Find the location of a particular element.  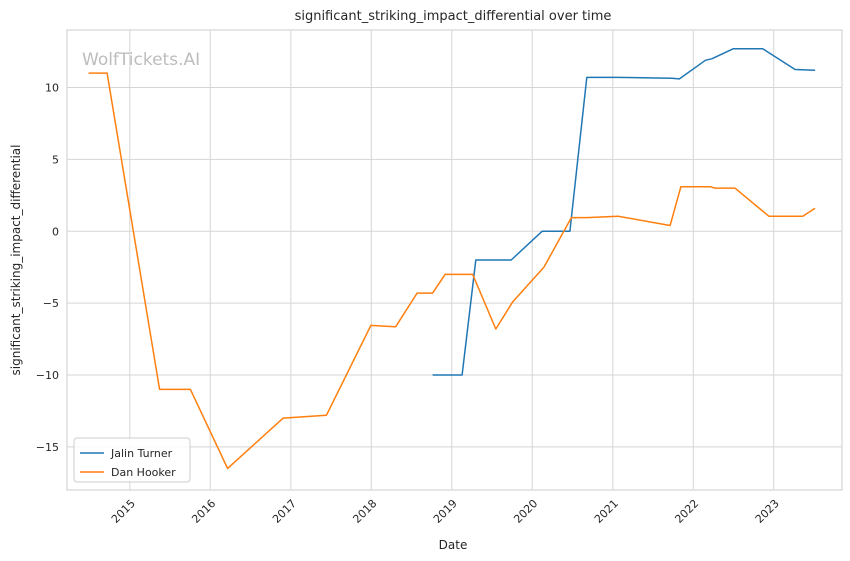

x-tick-label: 2020 is located at coordinates (525, 511).